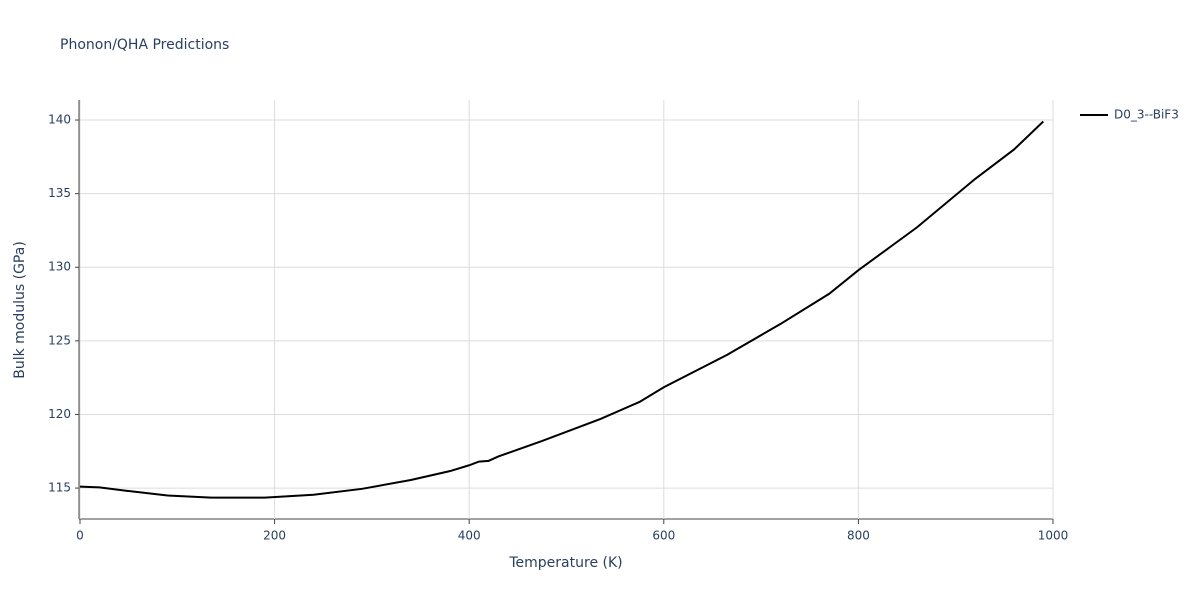  What do you see at coordinates (1053, 536) in the screenshot?
I see `x-tick-label: 1000` at bounding box center [1053, 536].